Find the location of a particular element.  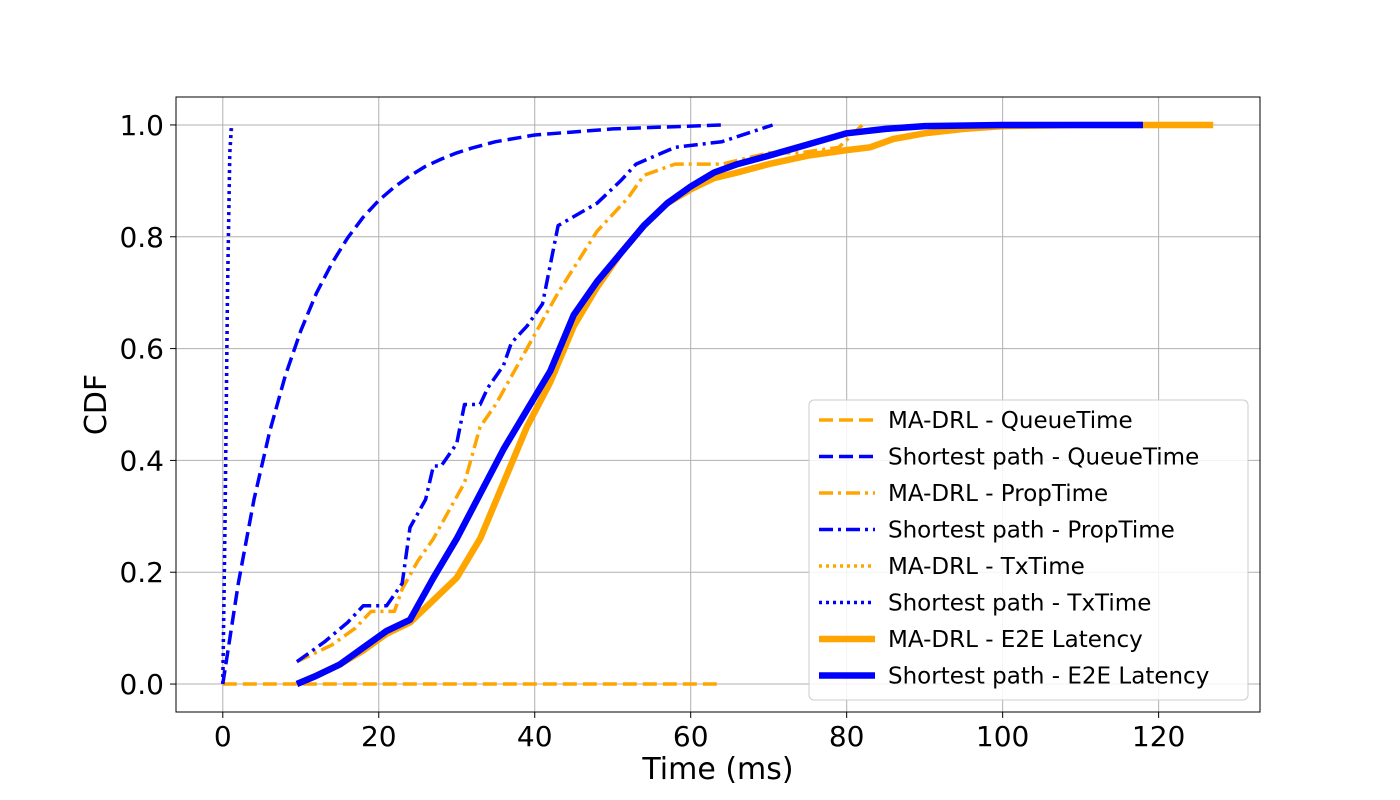

x-tick-label: 0 is located at coordinates (223, 736).